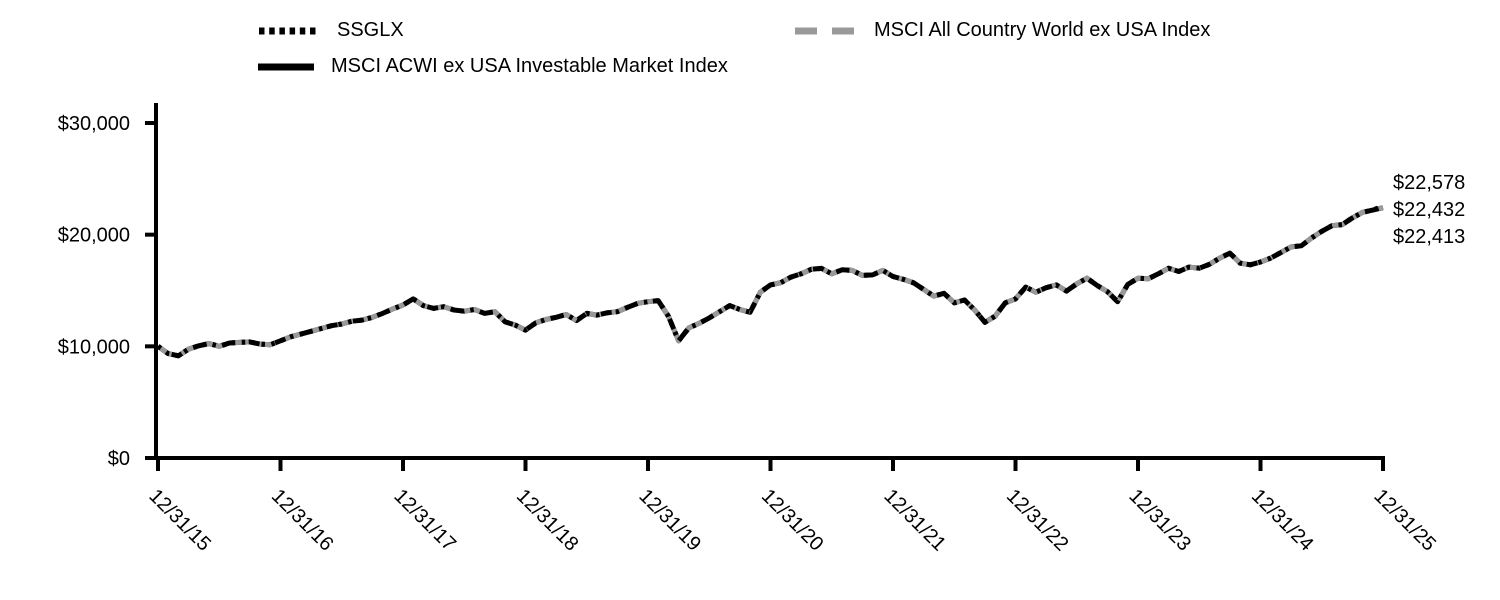  I want to click on x-tick-label: 12/31/21, so click(914, 520).